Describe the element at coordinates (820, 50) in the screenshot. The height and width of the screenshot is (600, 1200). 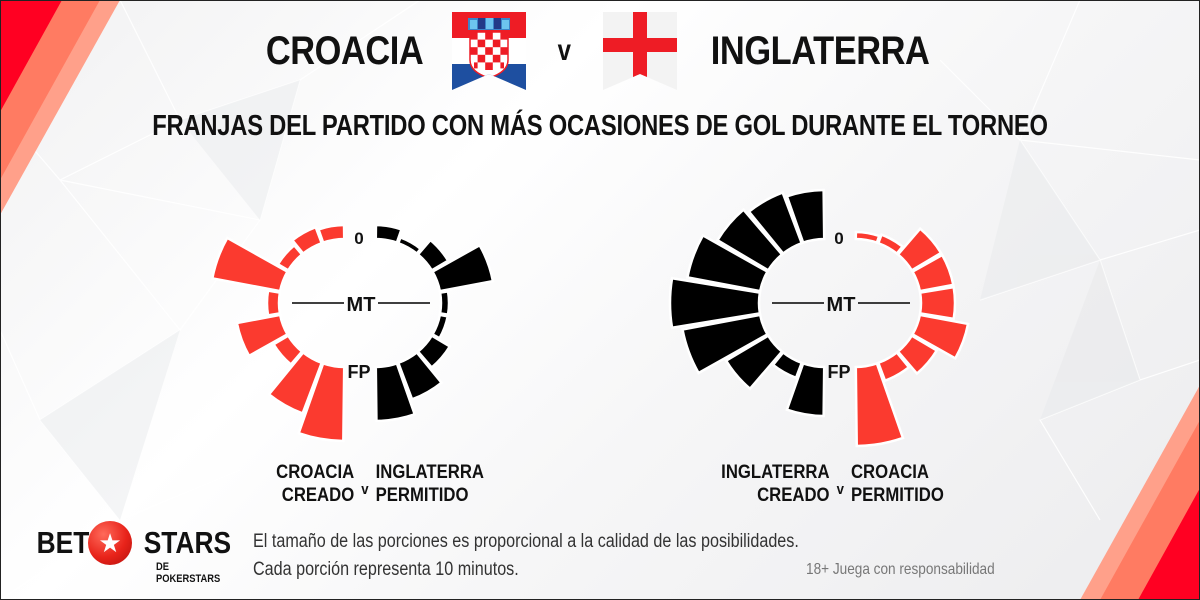
I see `team-away-name: INGLATERRA` at that location.